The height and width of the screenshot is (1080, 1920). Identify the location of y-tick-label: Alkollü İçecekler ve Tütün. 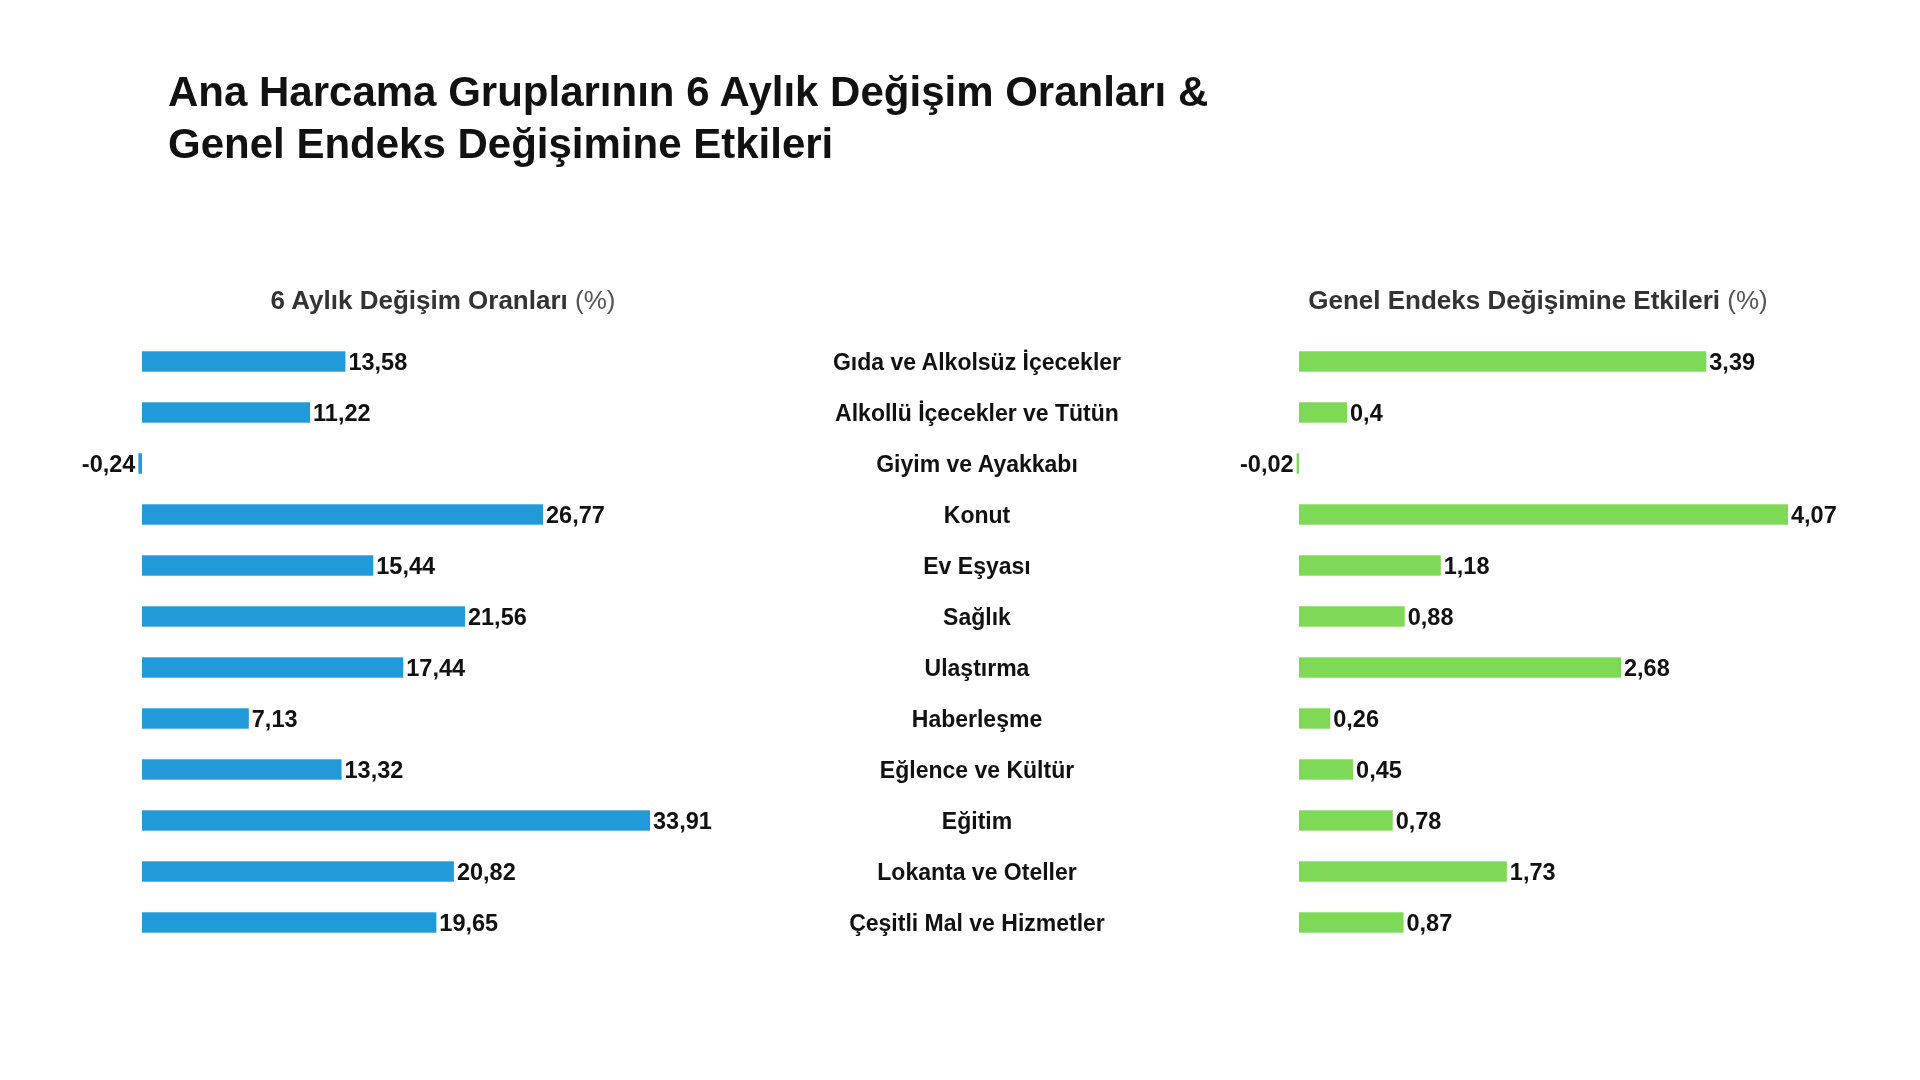
(977, 412).